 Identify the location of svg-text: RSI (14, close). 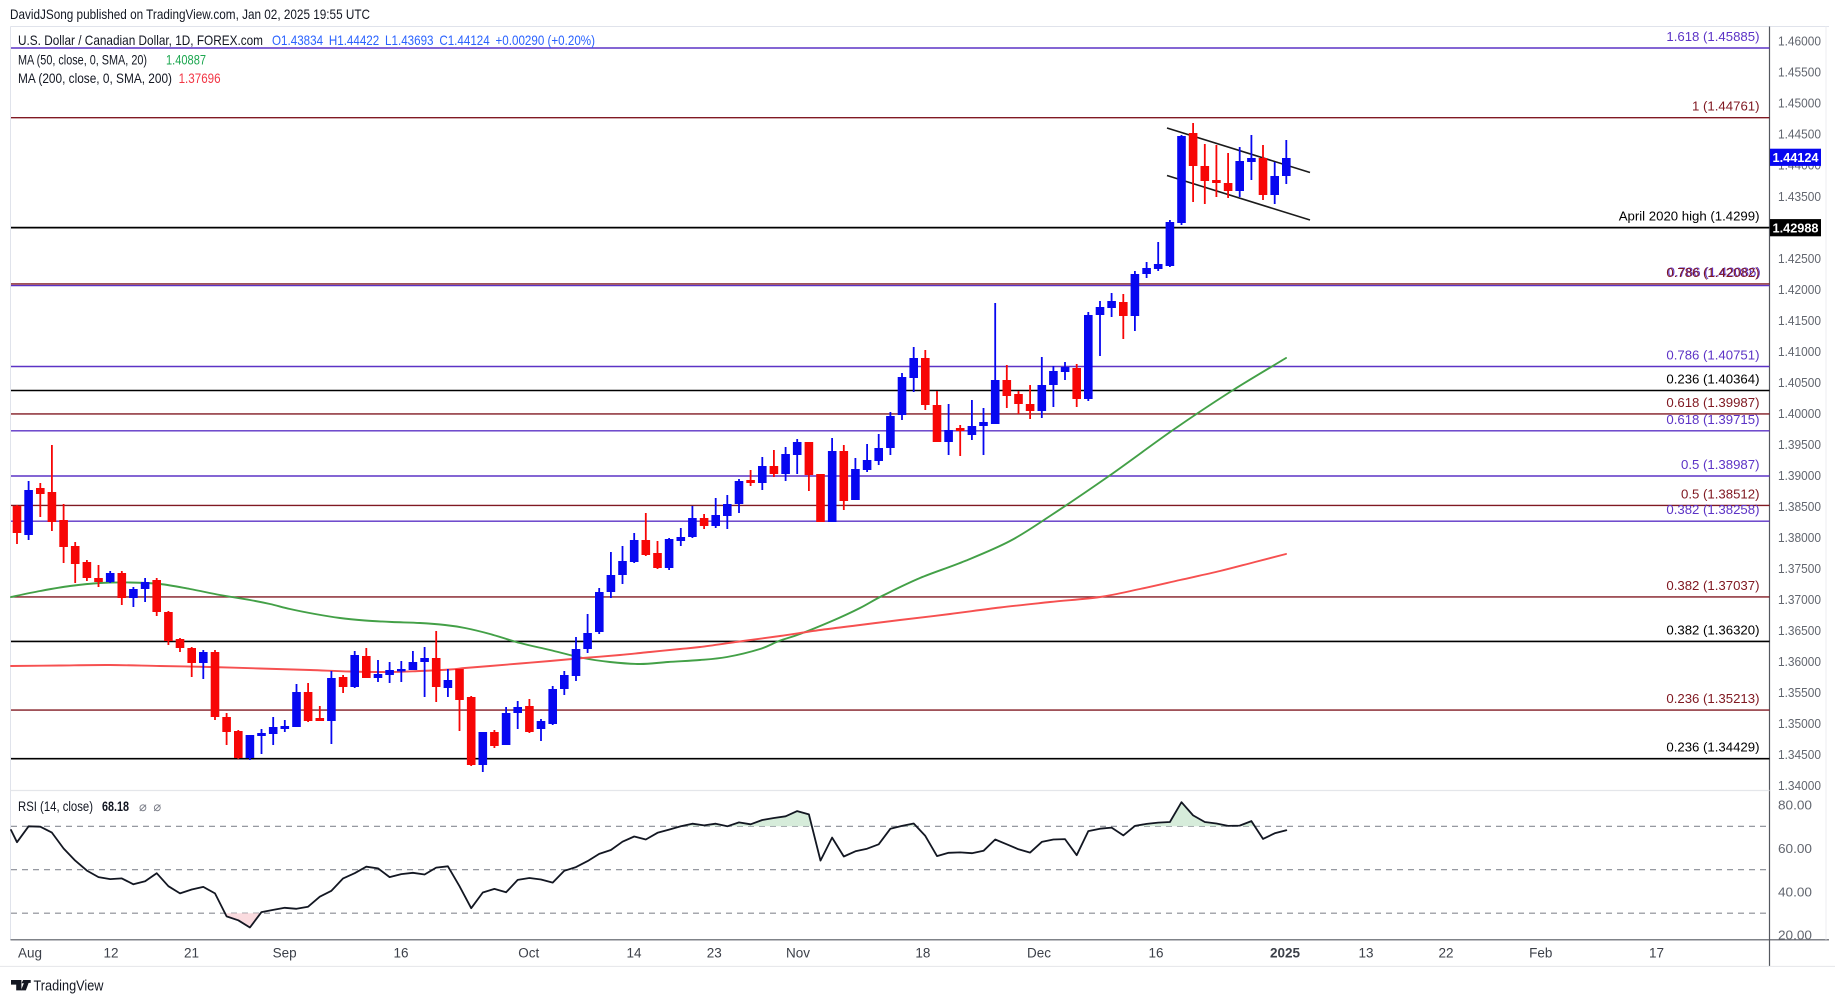
(55, 806).